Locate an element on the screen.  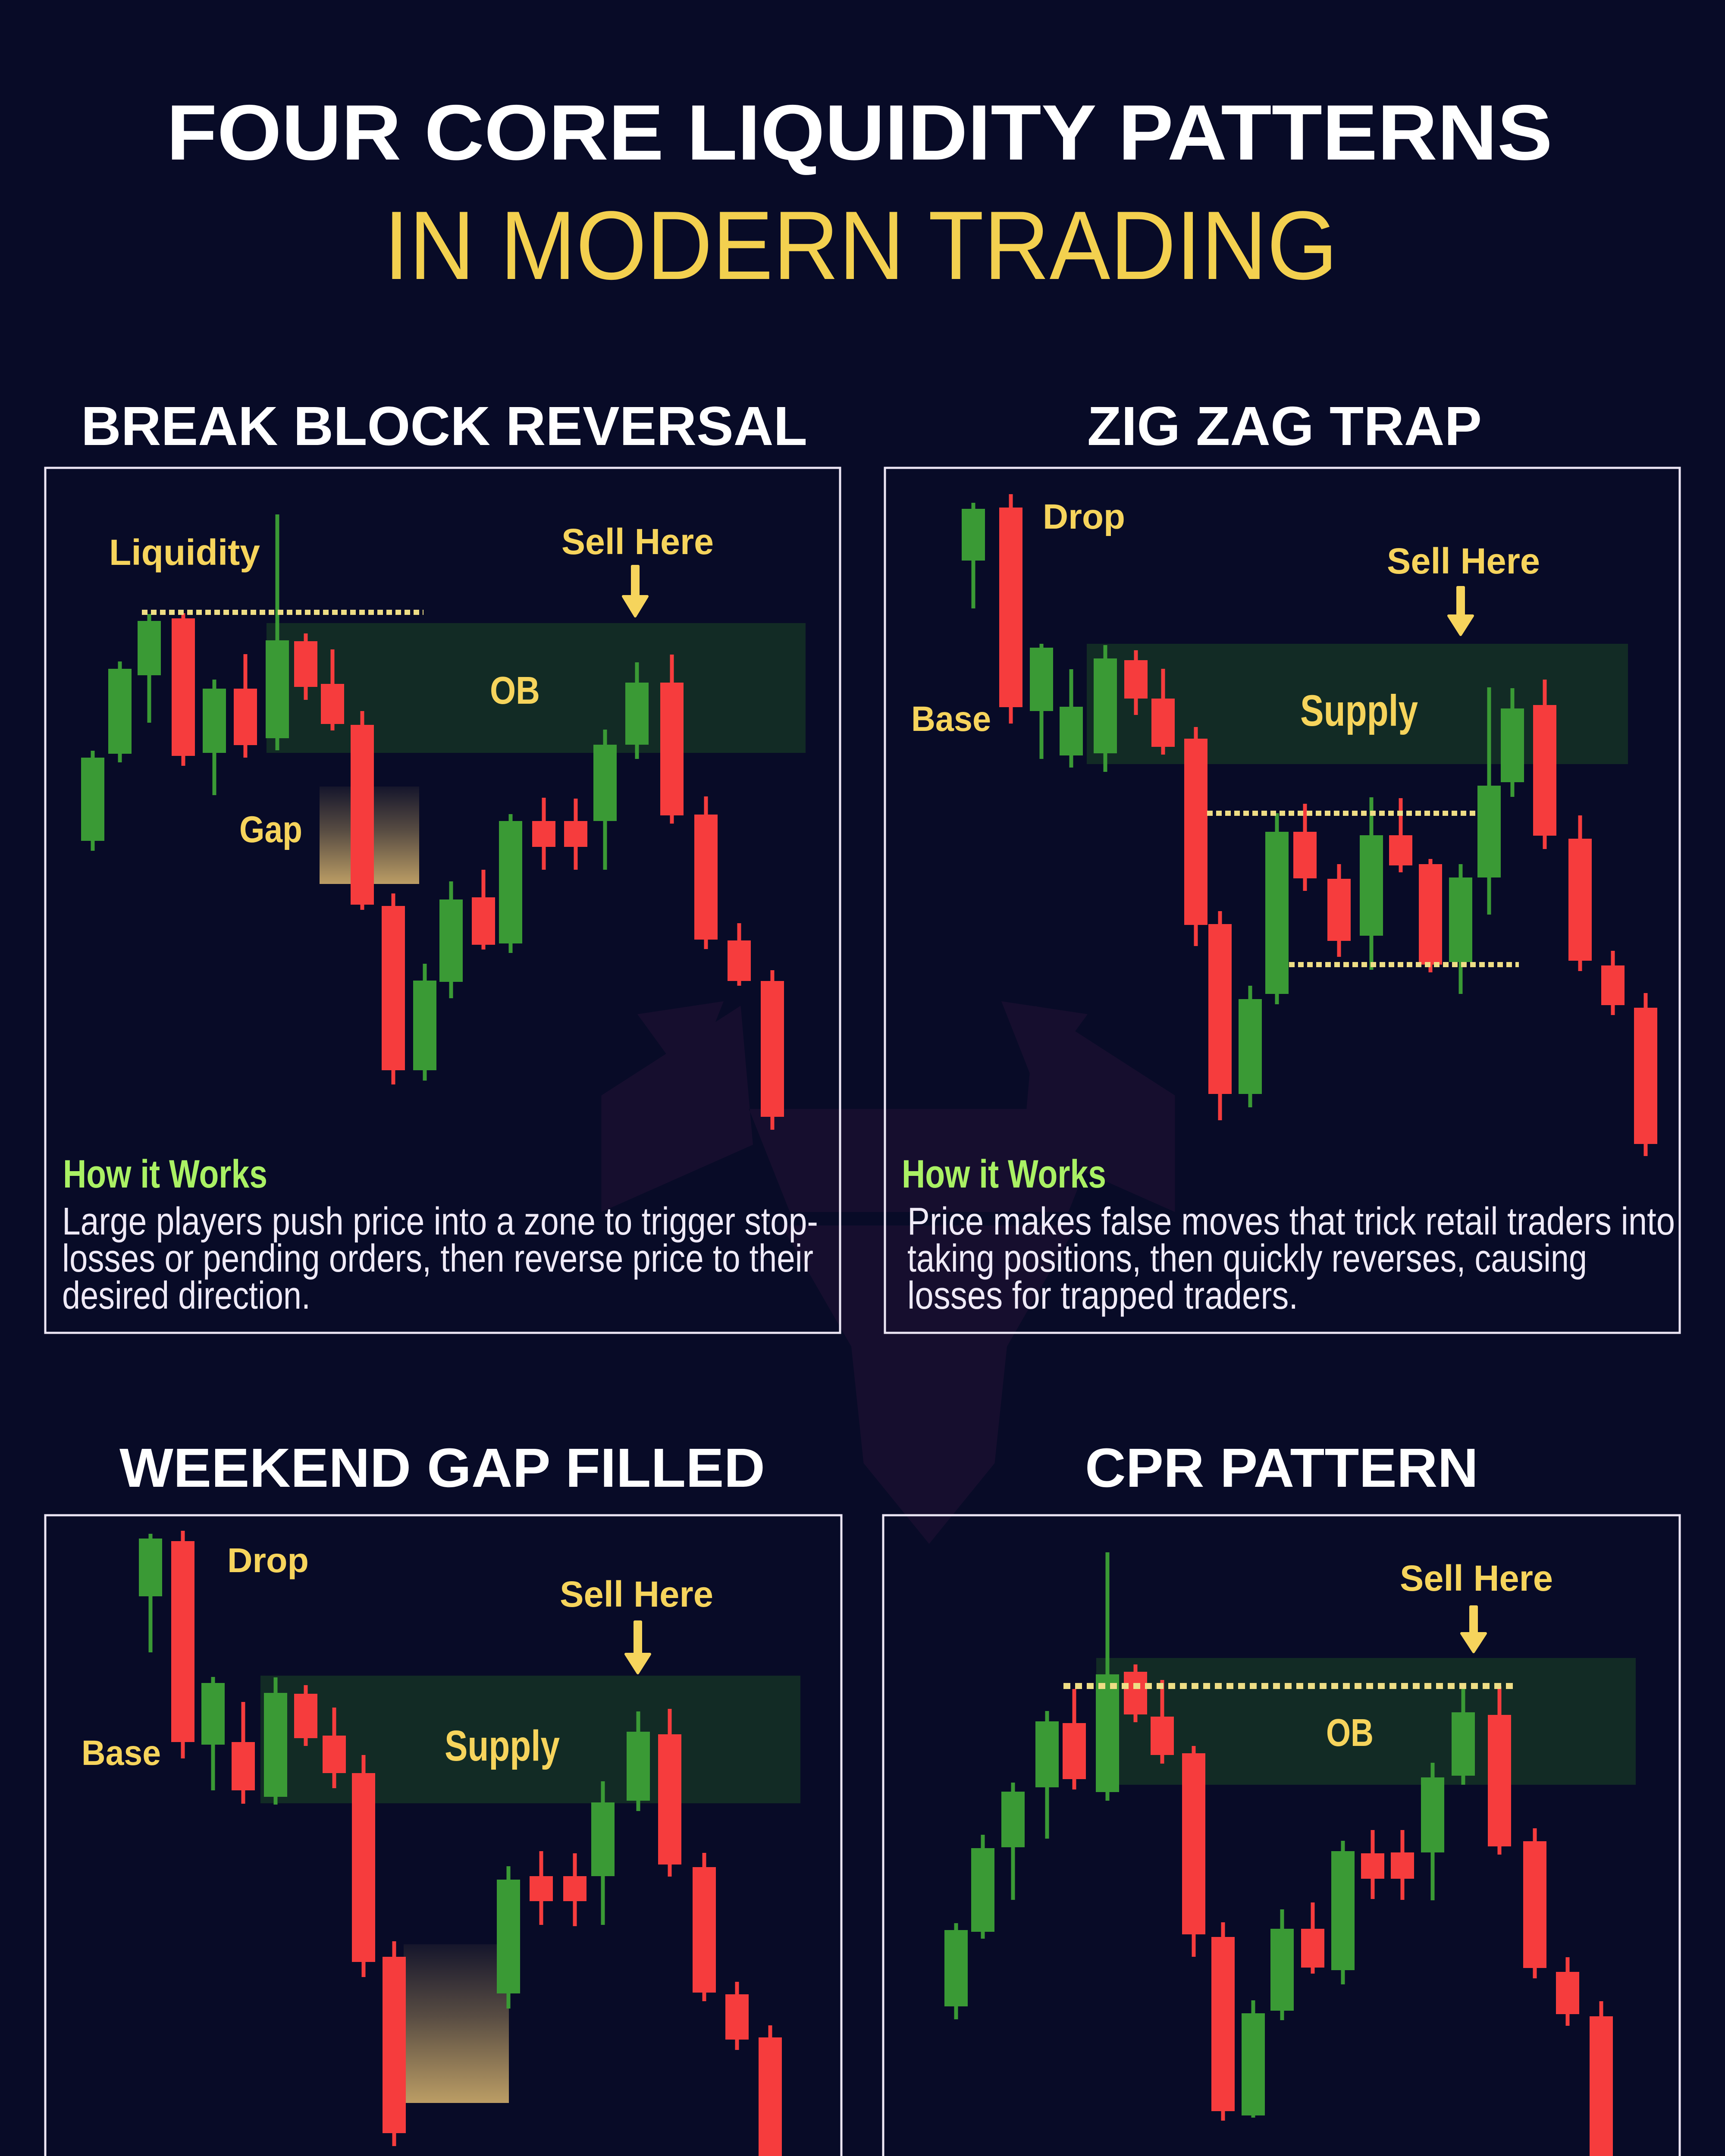
svg-text: FOUR CORE LIQUIDITY PATTERNS is located at coordinates (859, 132).